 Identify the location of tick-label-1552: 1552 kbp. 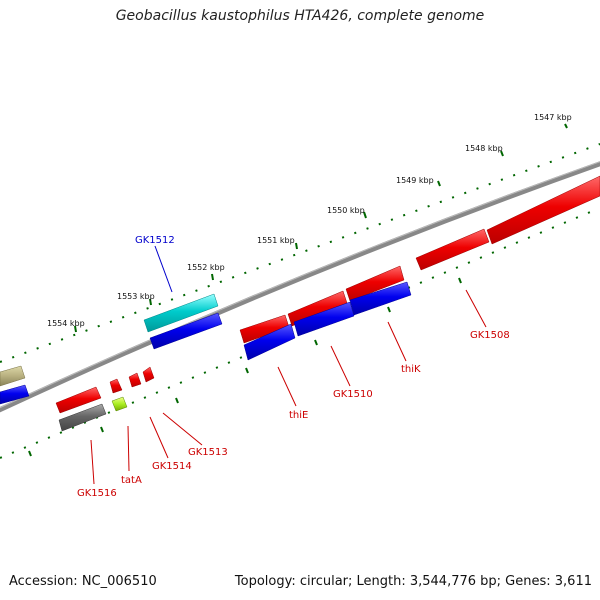
(206, 267).